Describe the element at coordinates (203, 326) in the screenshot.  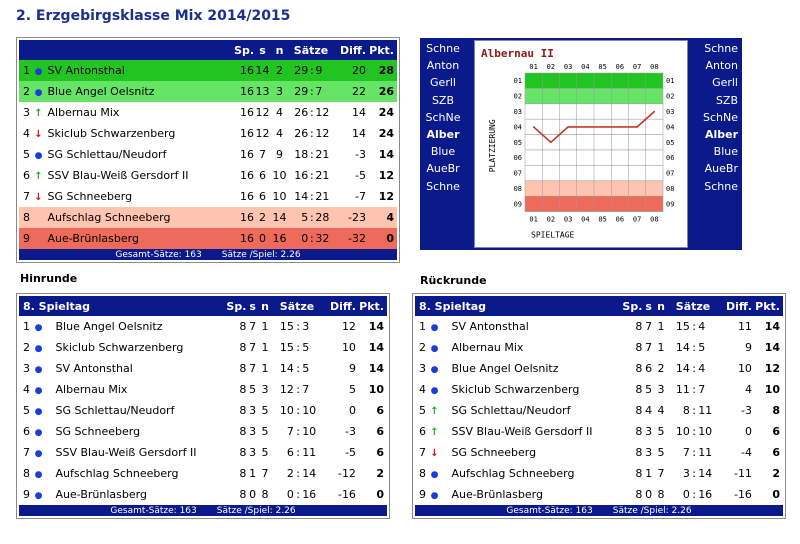
I see `round-standings-row: 1 ● Blue Angel Oelsnitz 8 7 1 15:3 12 14` at that location.